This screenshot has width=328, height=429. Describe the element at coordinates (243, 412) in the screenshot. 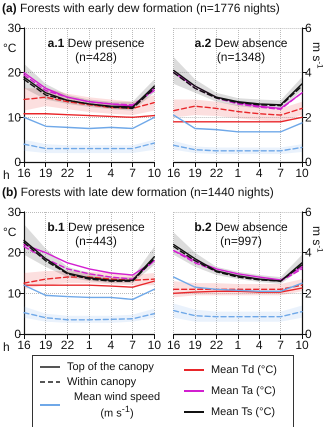

I see `text: Mean Ts (°C)` at that location.